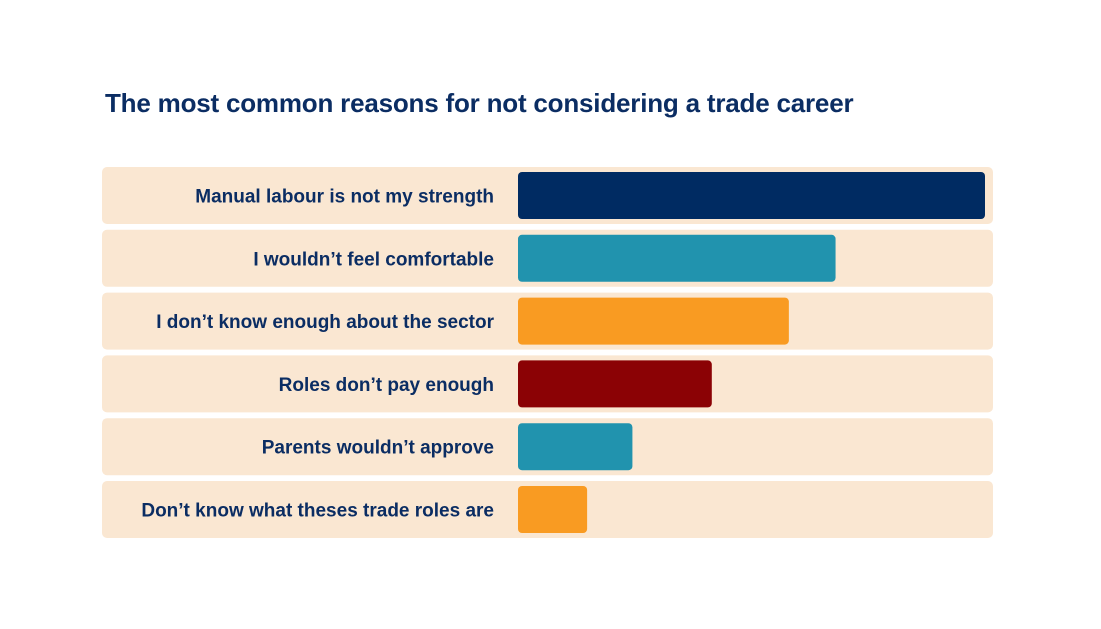  What do you see at coordinates (386, 385) in the screenshot?
I see `category-label: Roles don’t pay enough` at bounding box center [386, 385].